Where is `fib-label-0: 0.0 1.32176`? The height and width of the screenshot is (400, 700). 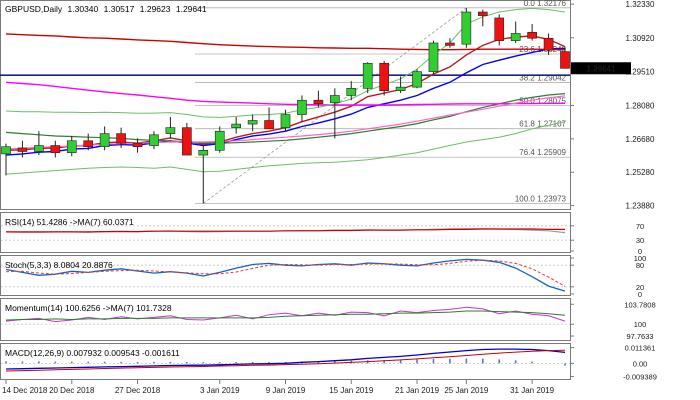 fib-label-0: 0.0 1.32176 is located at coordinates (545, 4).